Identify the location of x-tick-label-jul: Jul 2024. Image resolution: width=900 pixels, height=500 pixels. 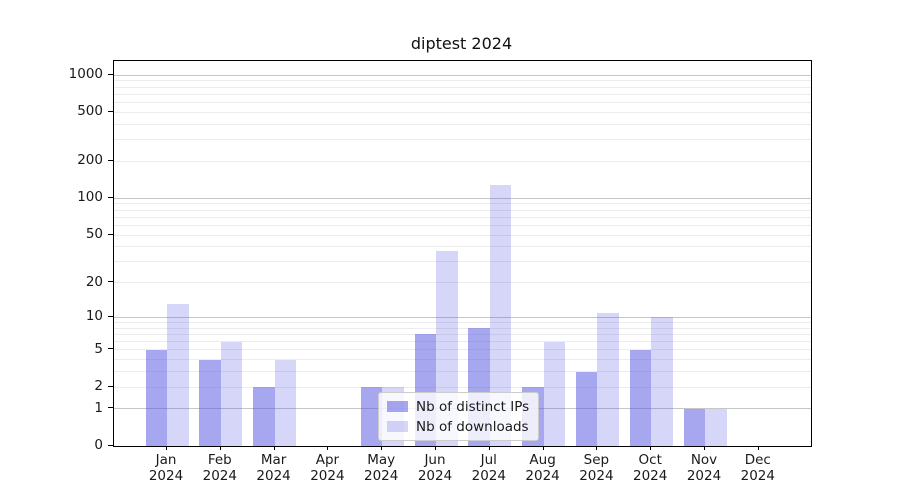
(488, 468).